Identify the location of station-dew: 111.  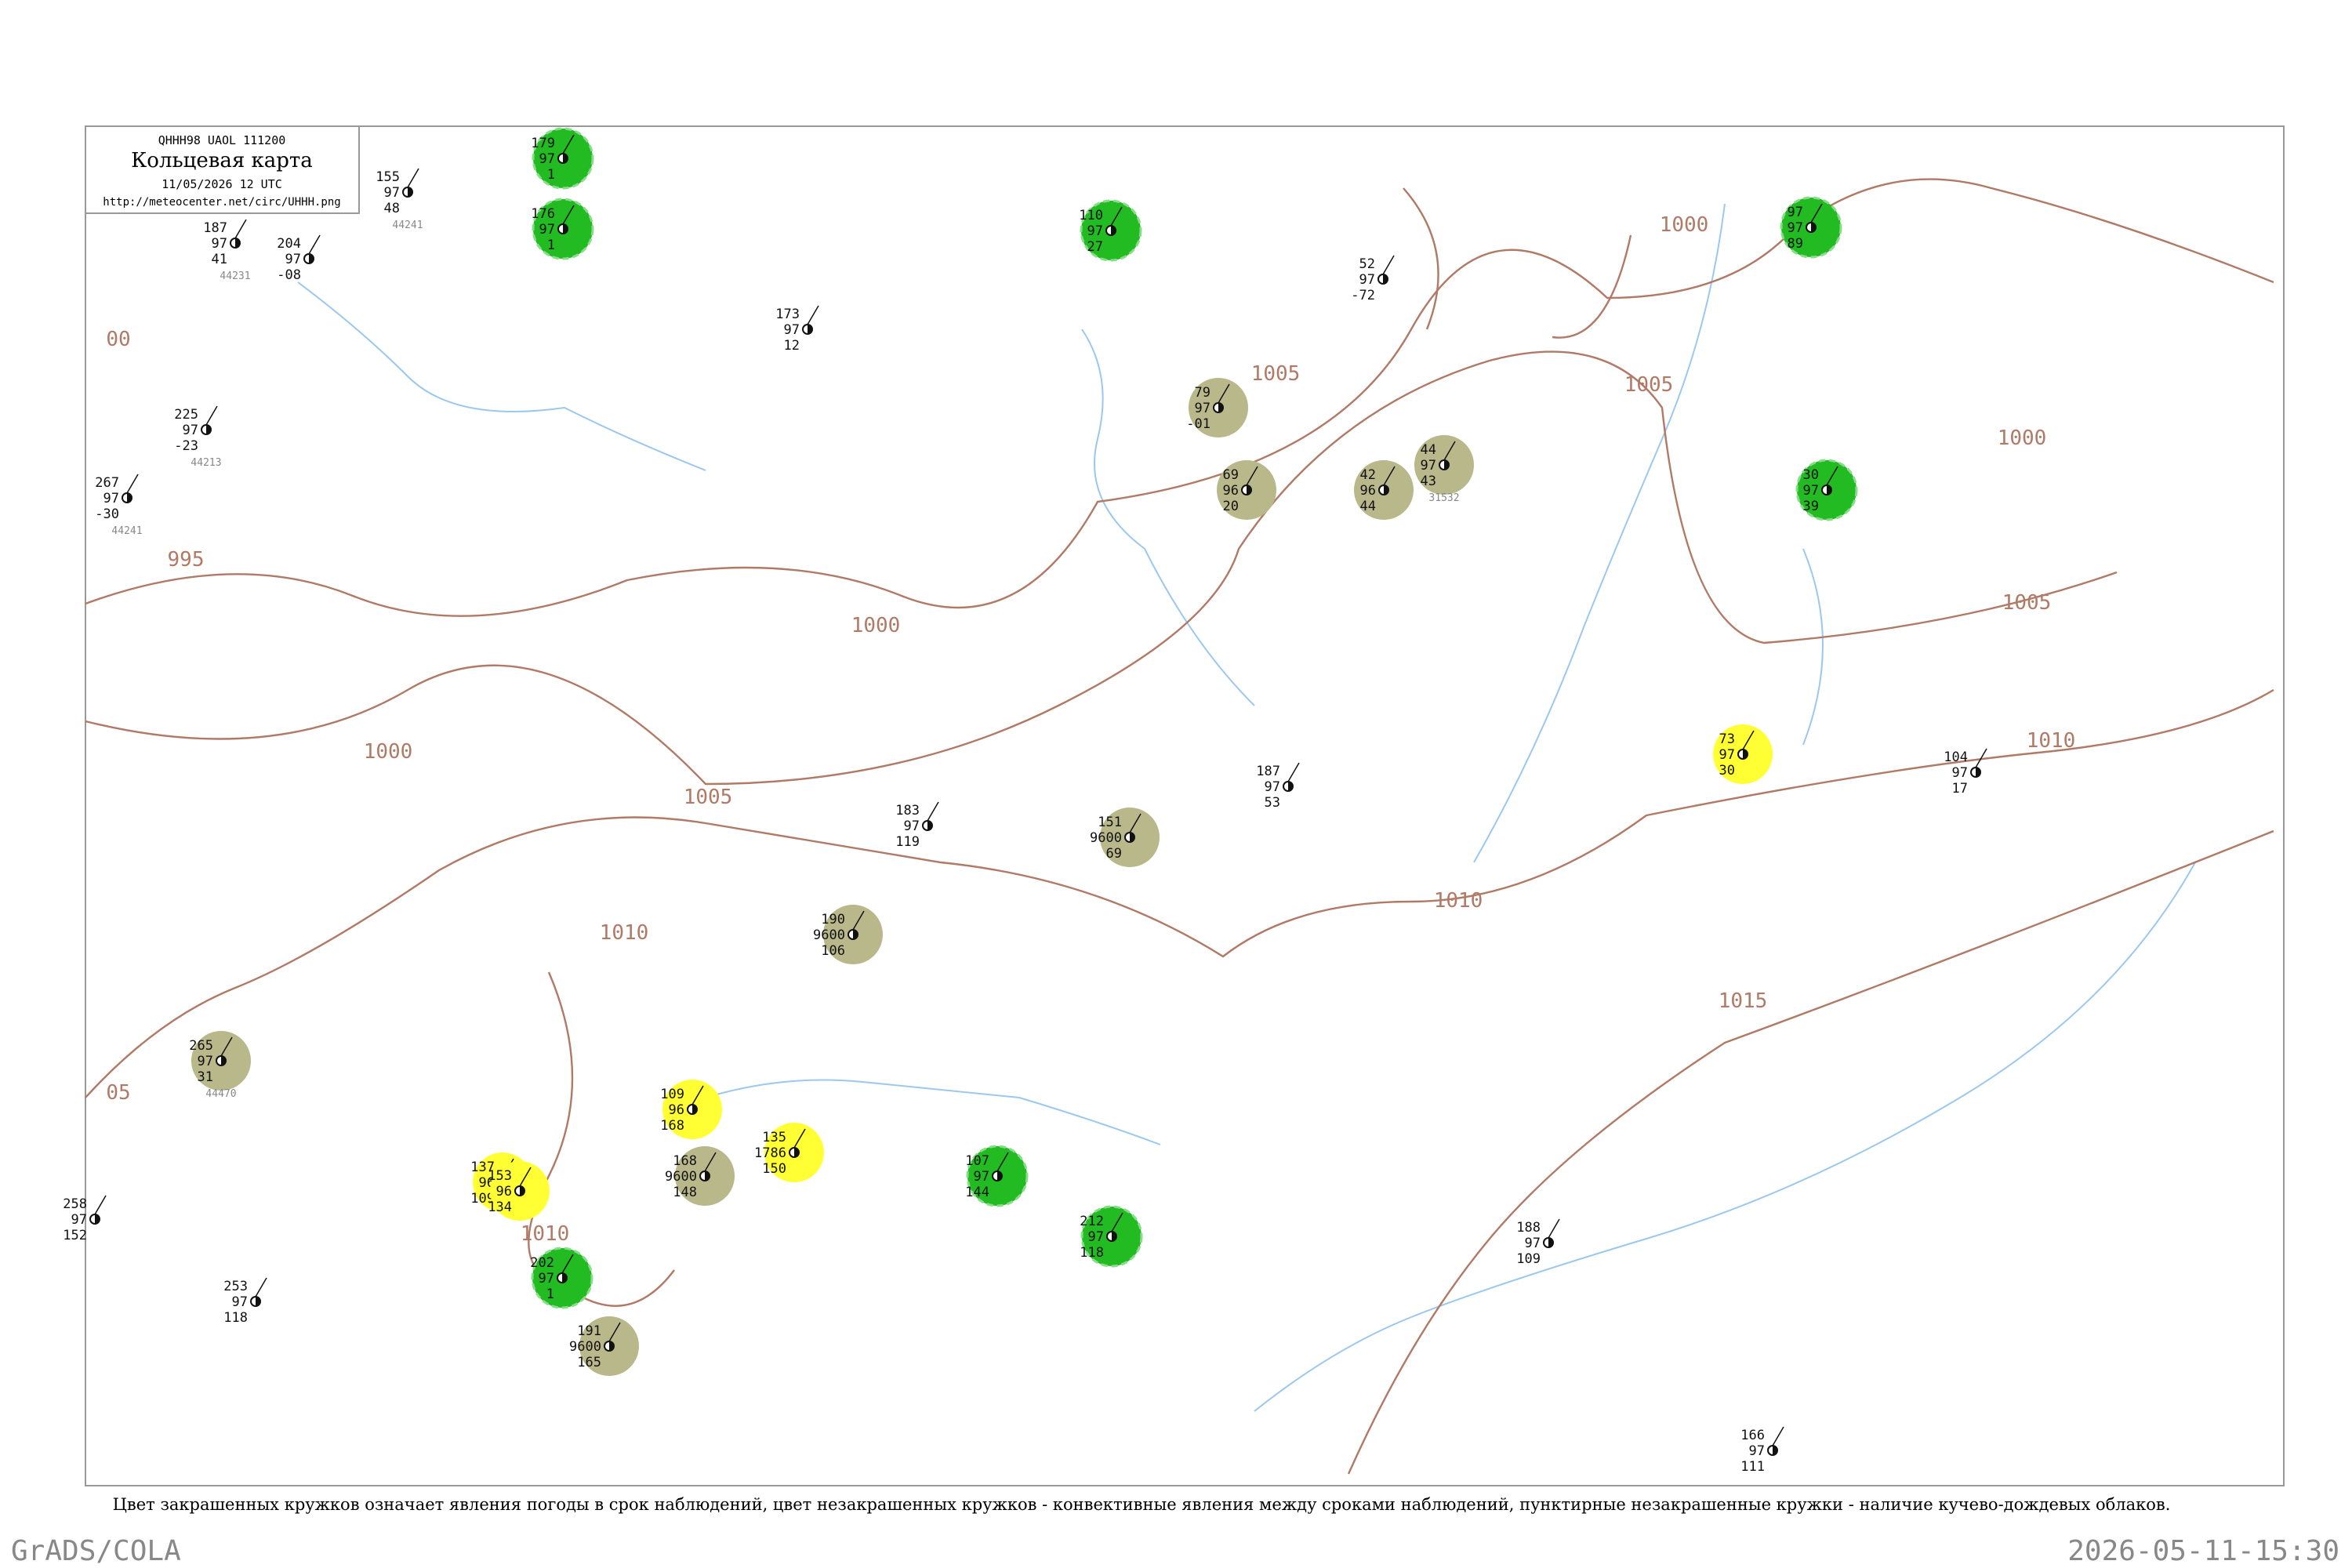
(1752, 1467).